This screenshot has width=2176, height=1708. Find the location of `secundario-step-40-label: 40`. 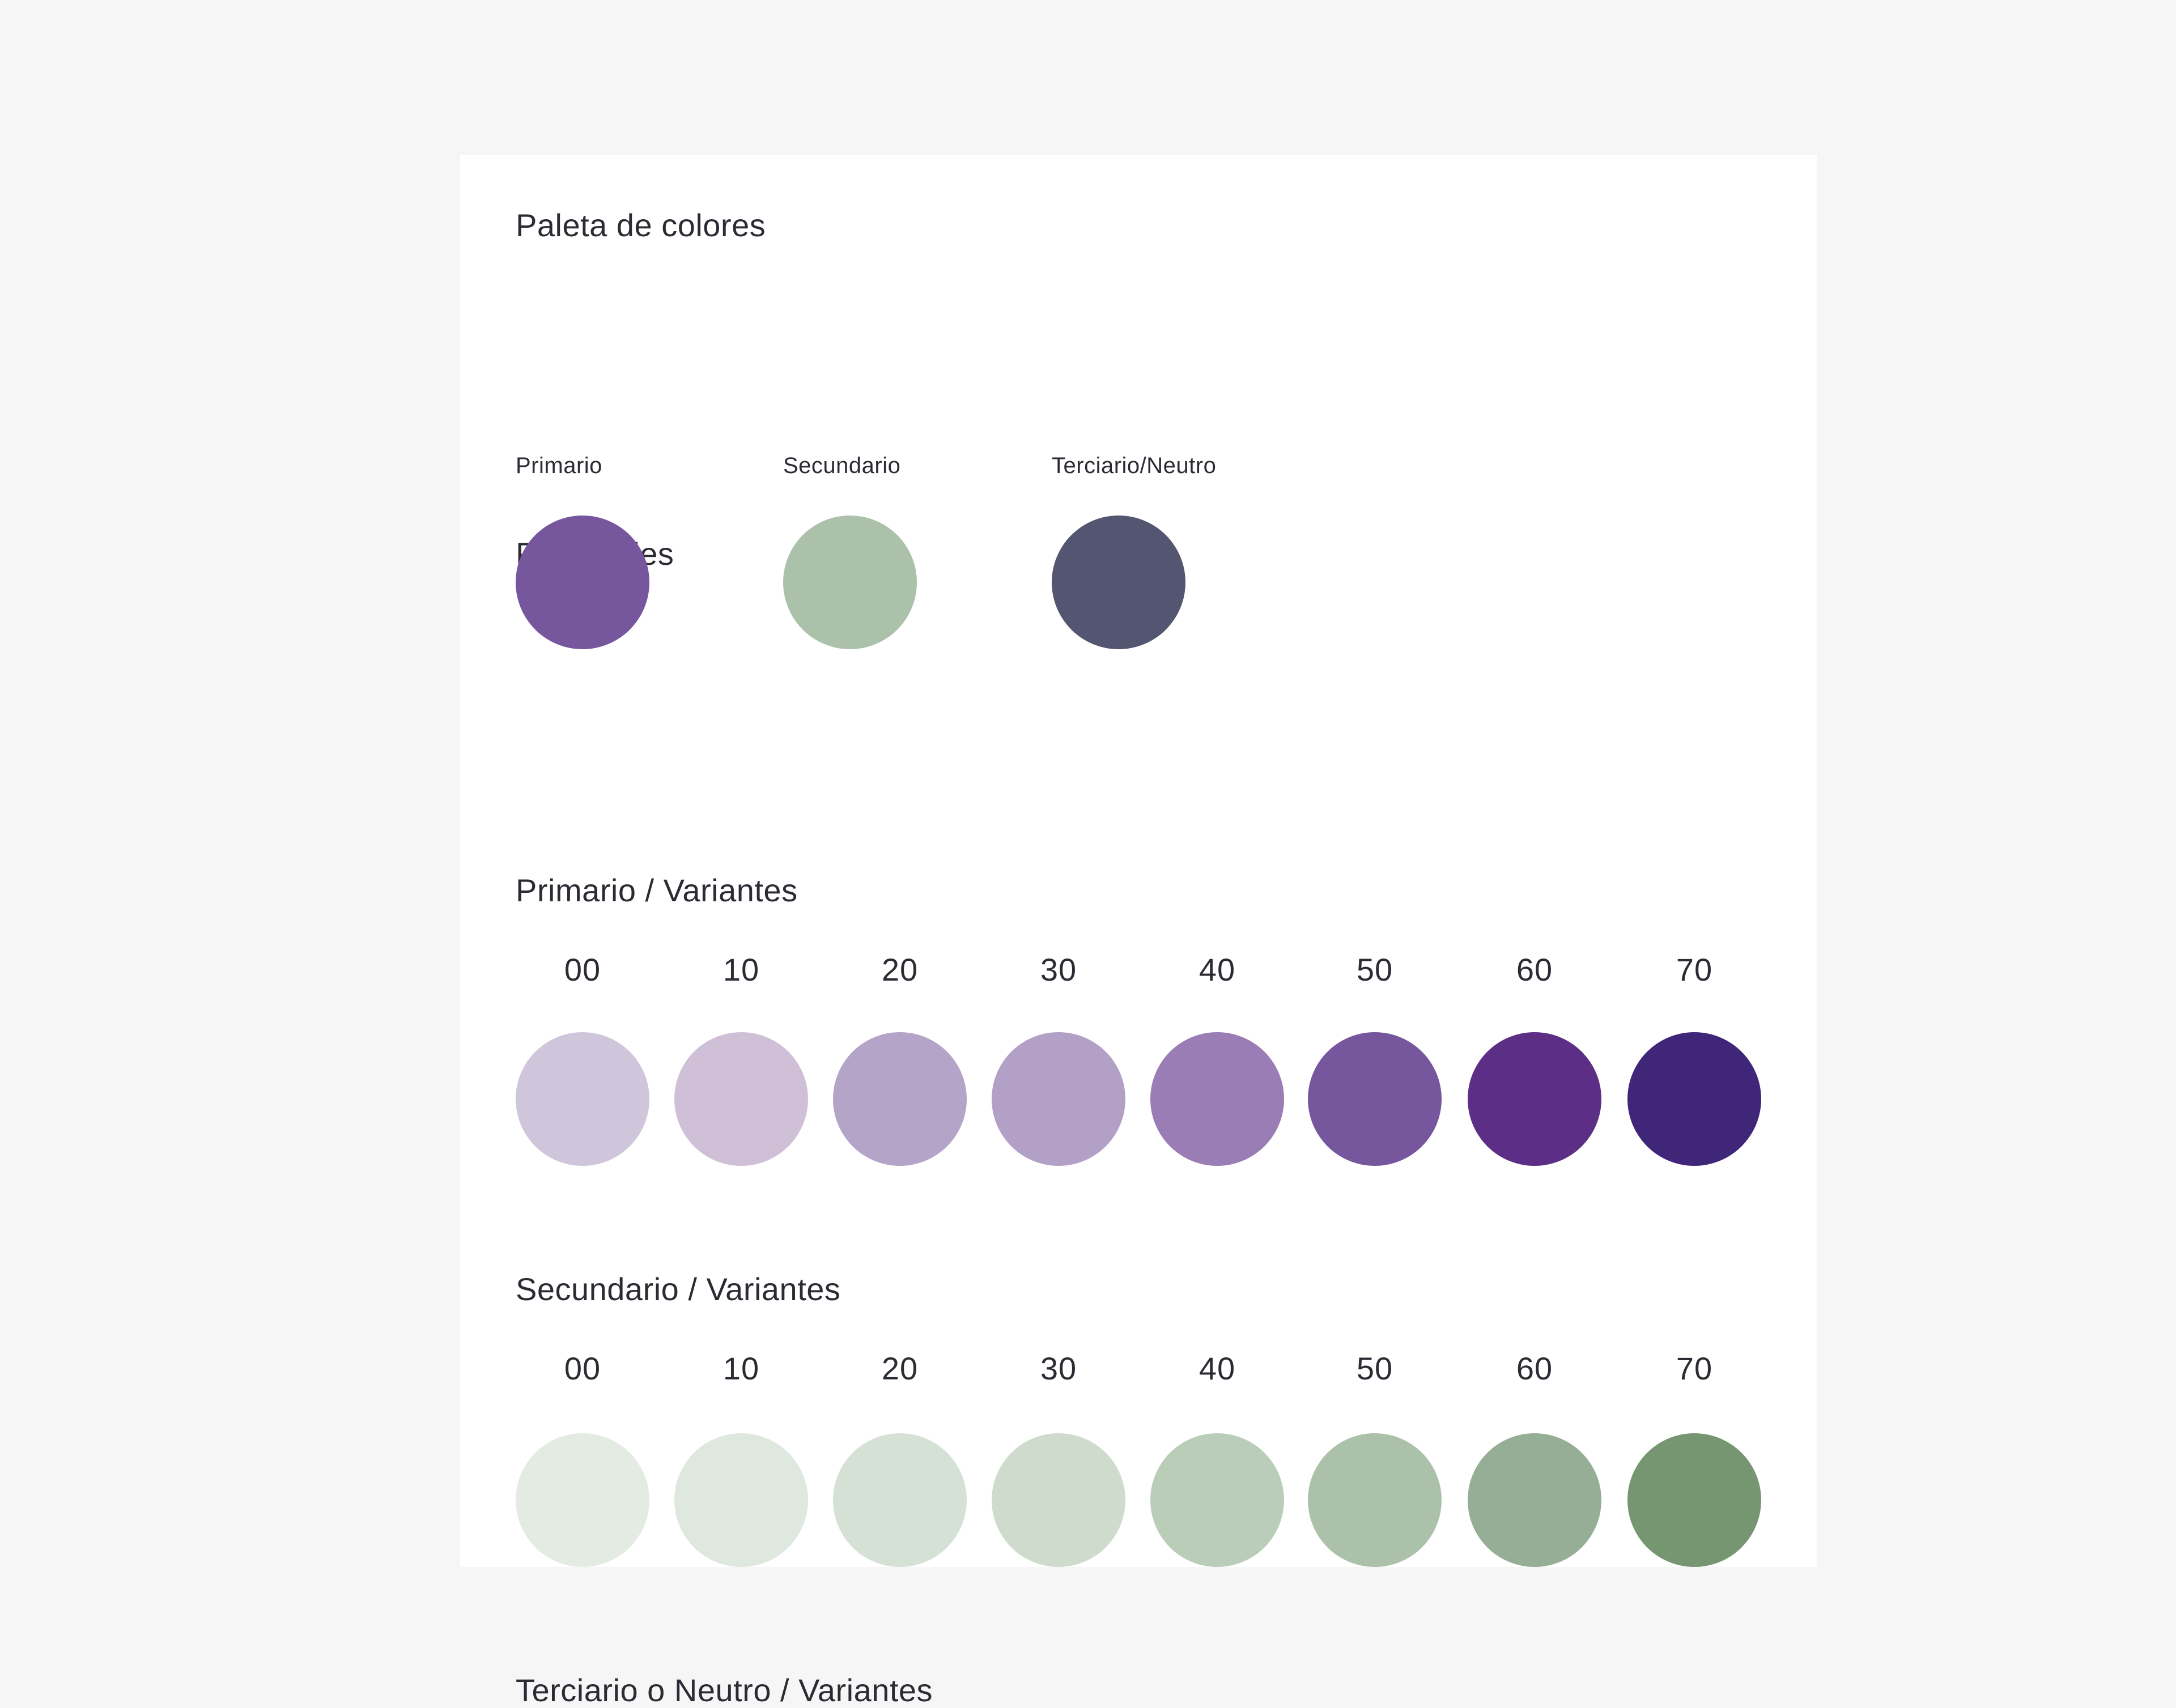

secundario-step-40-label: 40 is located at coordinates (1217, 1368).